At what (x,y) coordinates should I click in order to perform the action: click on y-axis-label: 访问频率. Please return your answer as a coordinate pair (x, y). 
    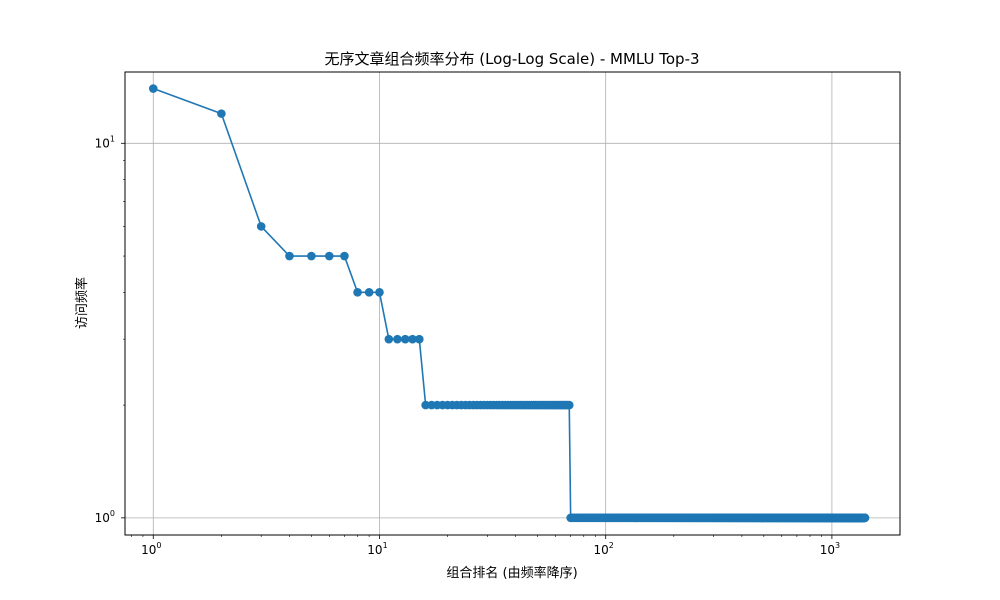
    Looking at the image, I should click on (82, 303).